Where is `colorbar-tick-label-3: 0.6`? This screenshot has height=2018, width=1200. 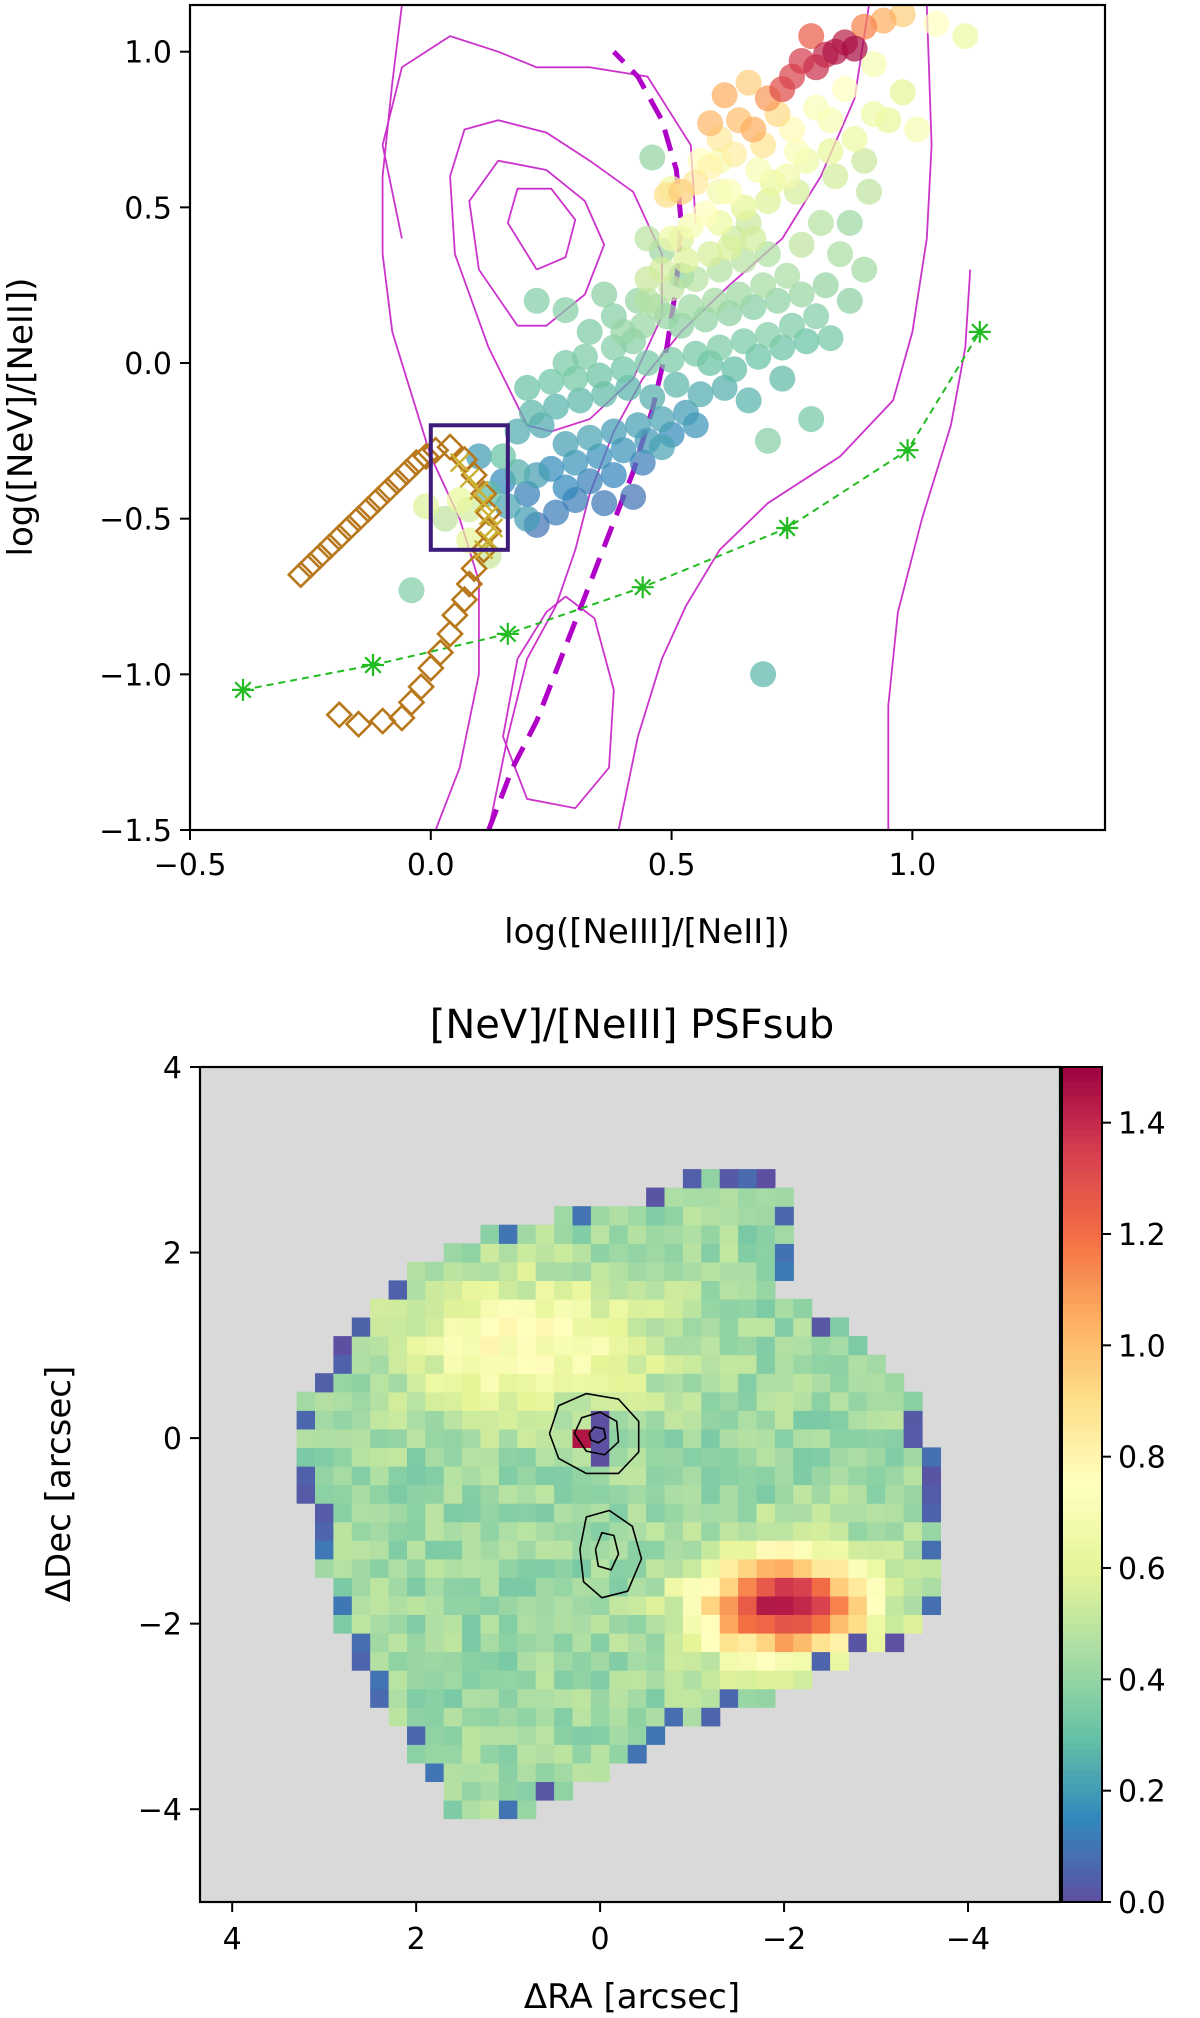 colorbar-tick-label-3: 0.6 is located at coordinates (1142, 1569).